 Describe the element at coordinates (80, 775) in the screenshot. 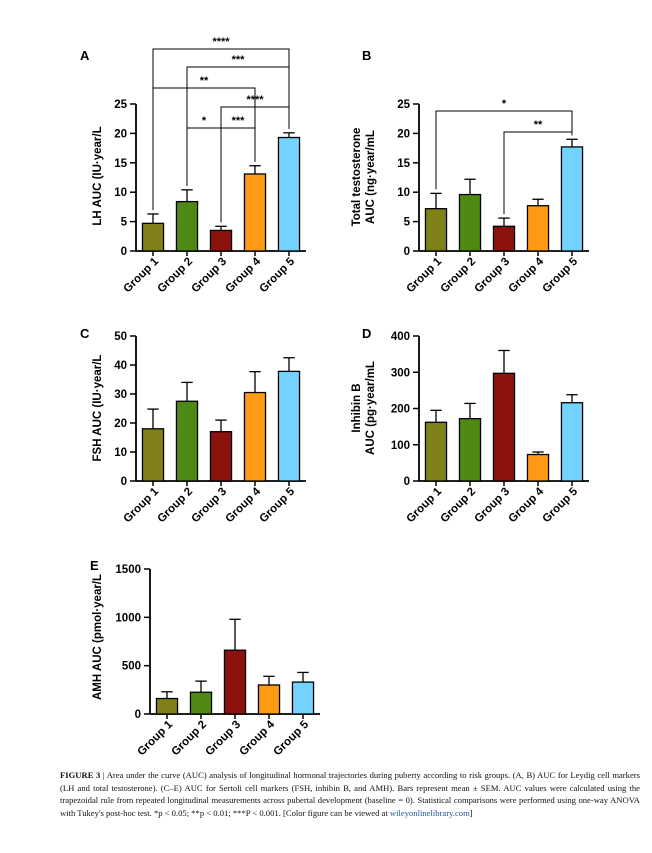

I see `caption-label: FIGURE 3` at that location.